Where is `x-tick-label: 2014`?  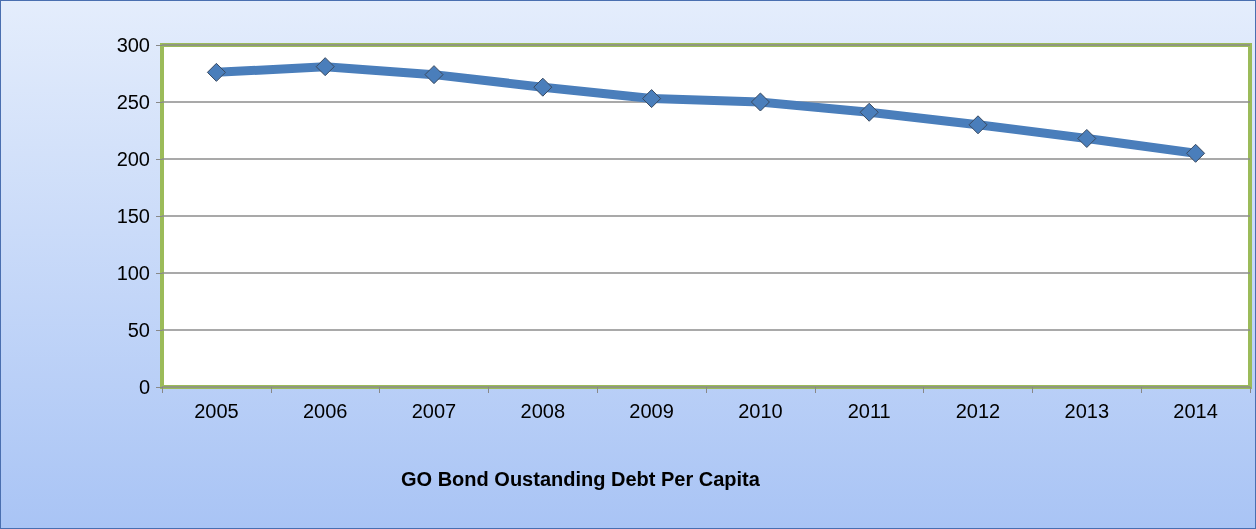
x-tick-label: 2014 is located at coordinates (1195, 411).